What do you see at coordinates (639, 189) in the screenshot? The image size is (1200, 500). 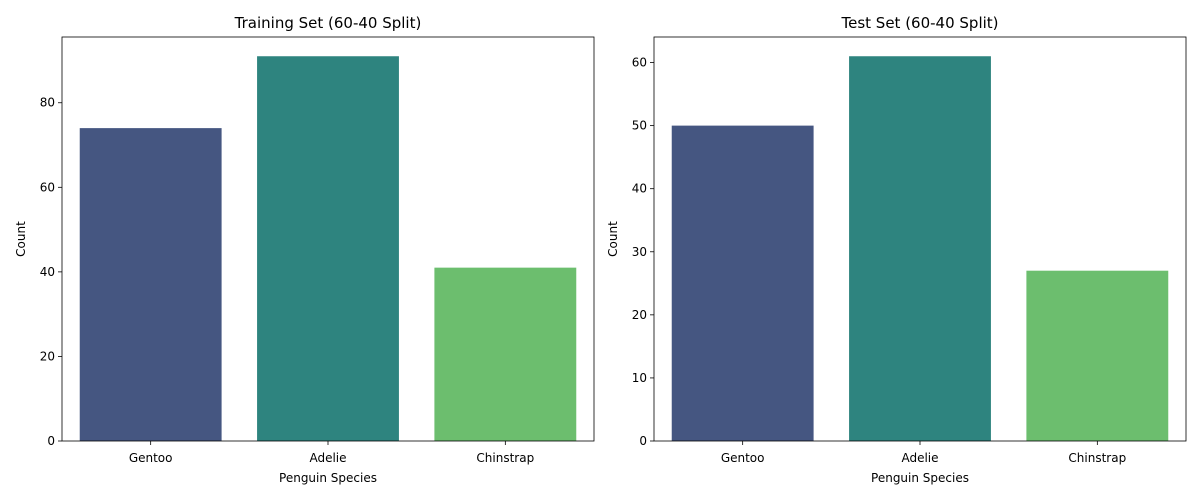 I see `y-tick-label-test: 40` at bounding box center [639, 189].